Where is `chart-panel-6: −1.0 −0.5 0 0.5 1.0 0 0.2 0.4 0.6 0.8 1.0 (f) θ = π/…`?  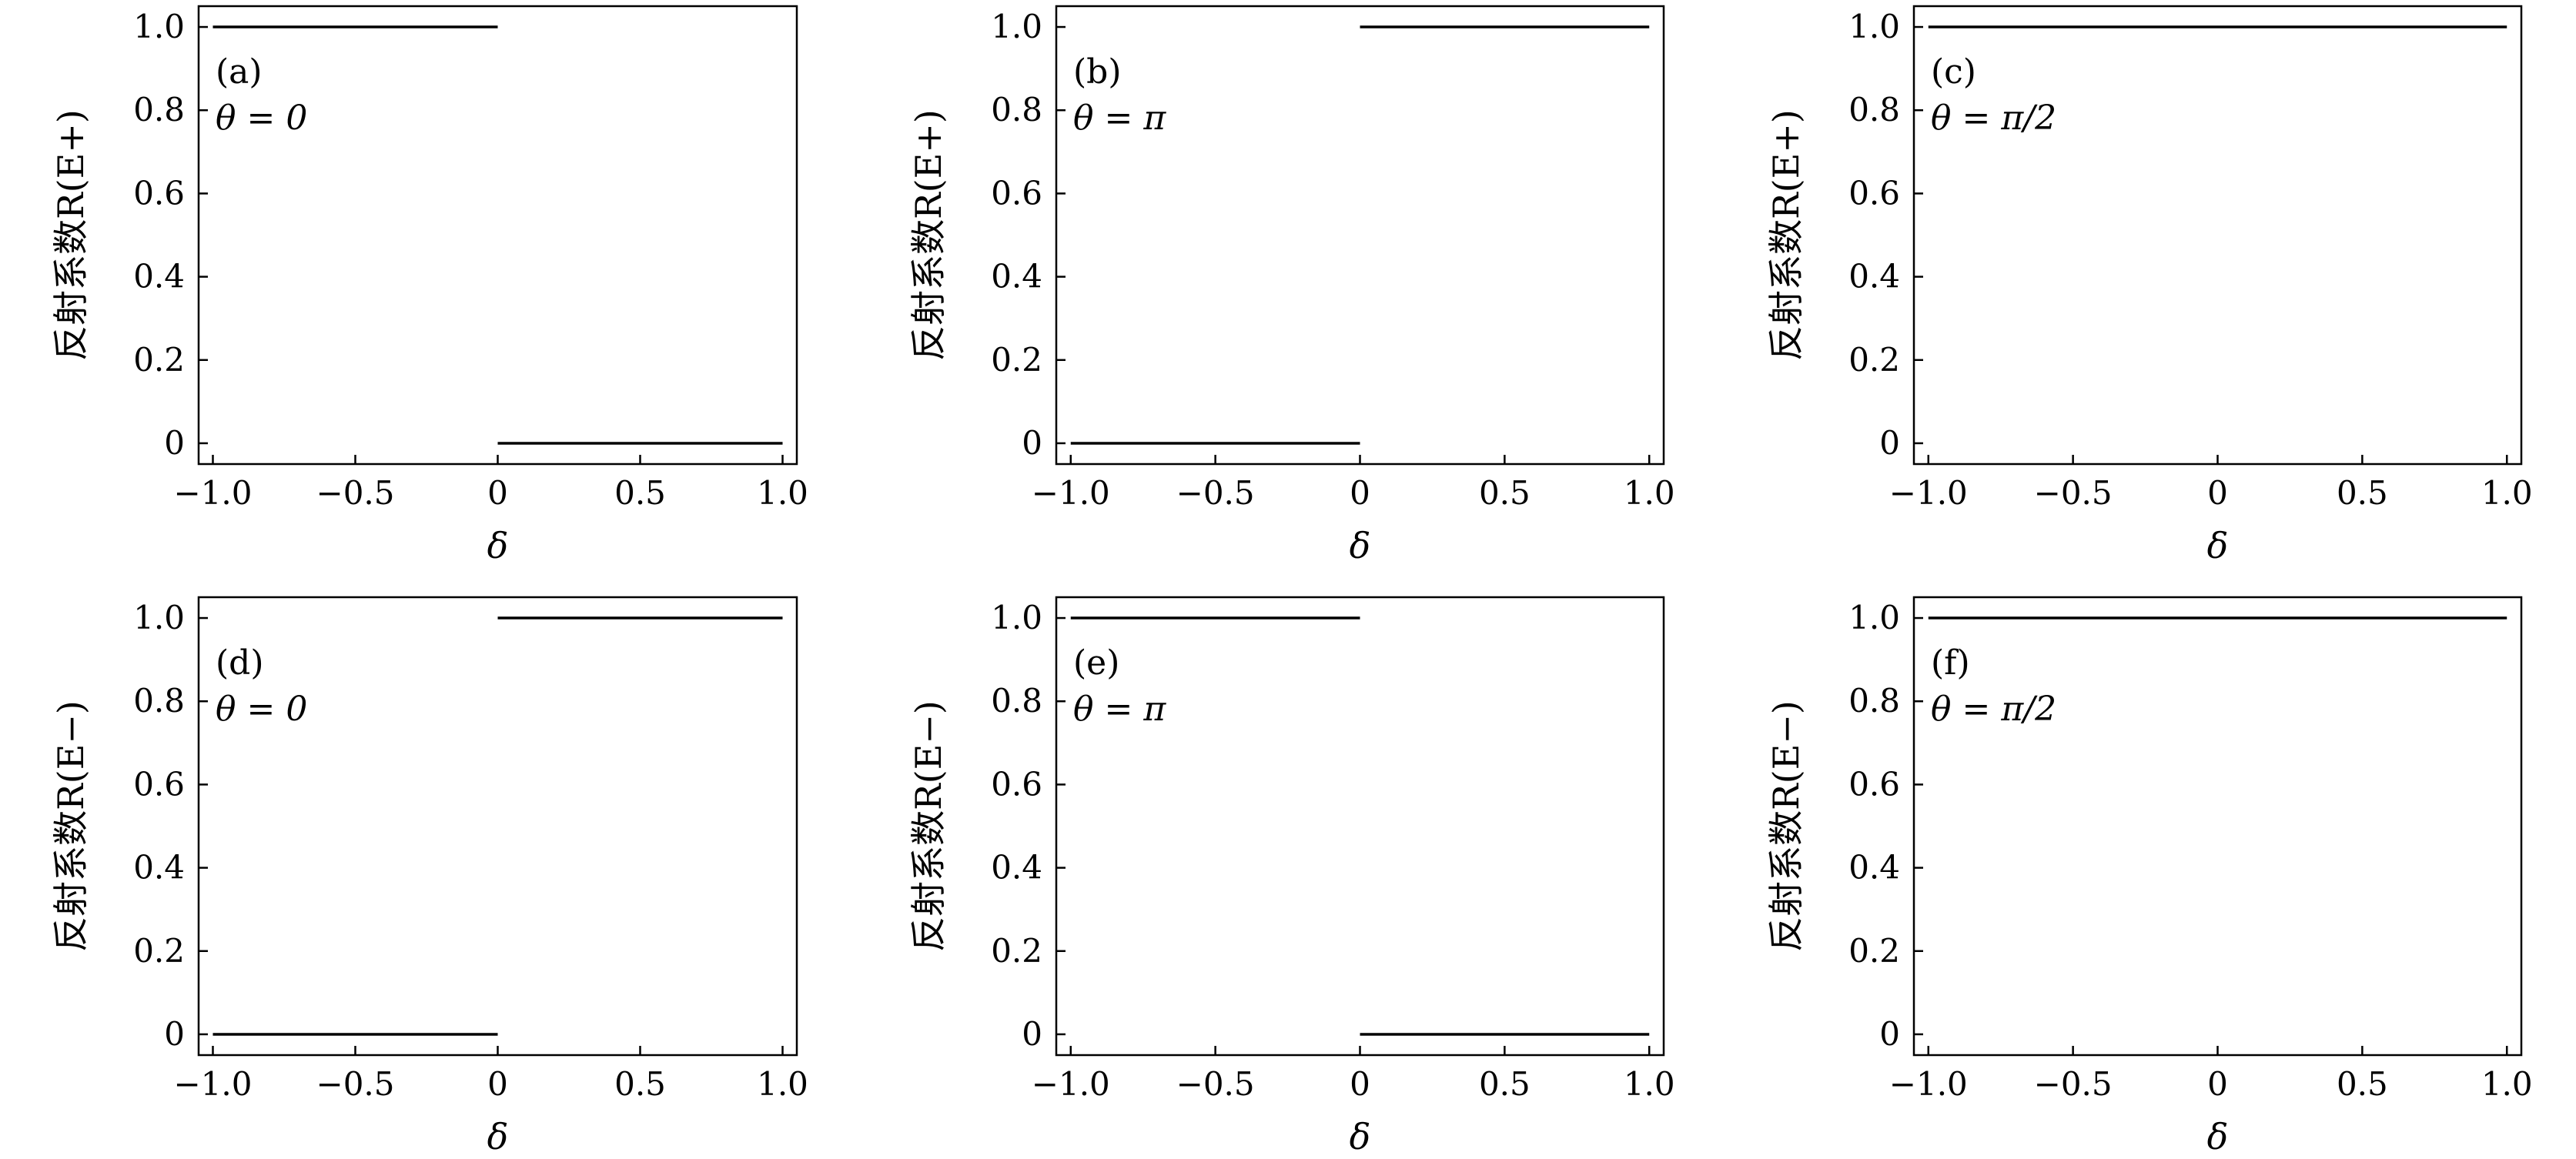 chart-panel-6: −1.0 −0.5 0 0.5 1.0 0 0.2 0.4 0.6 0.8 1.0 (f) θ = π/… is located at coordinates (2149, 877).